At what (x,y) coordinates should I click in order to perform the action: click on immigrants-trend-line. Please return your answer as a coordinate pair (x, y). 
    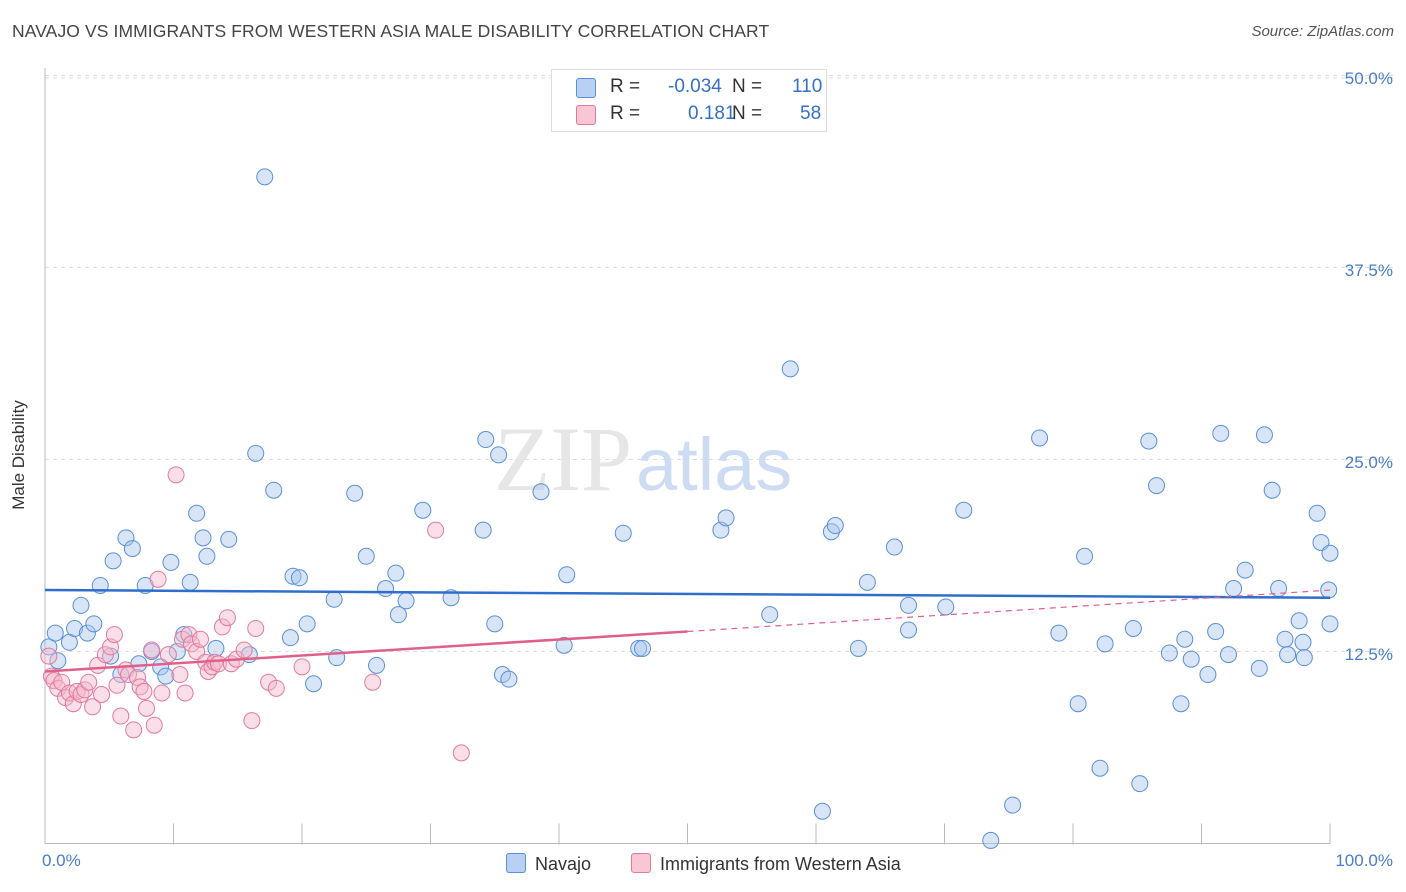
    Looking at the image, I should click on (366, 651).